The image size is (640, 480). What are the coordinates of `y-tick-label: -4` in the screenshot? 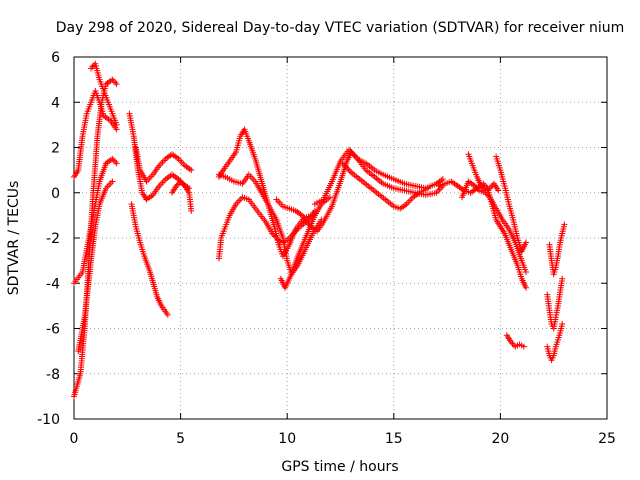 It's located at (53, 284).